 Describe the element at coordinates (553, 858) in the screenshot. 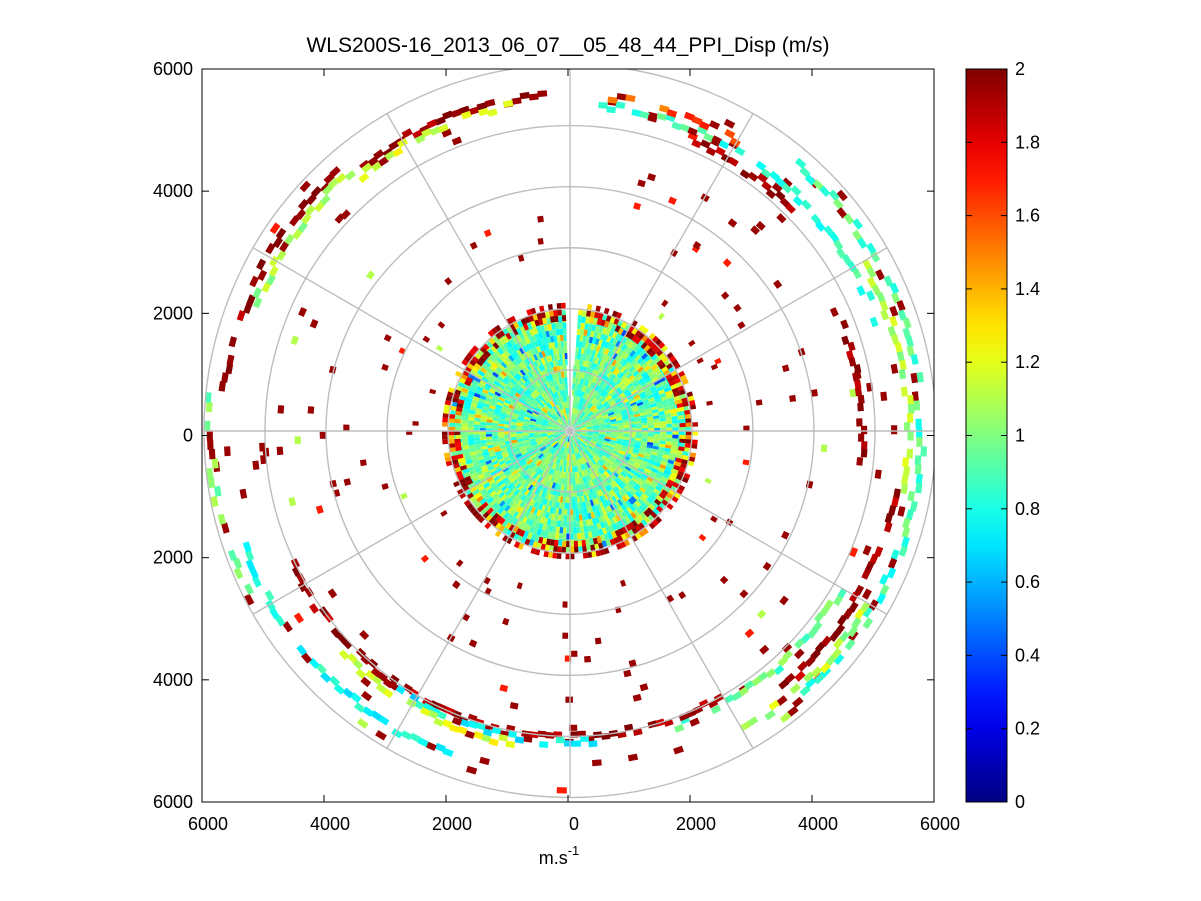

I see `x-axis-label-text: m.s` at that location.